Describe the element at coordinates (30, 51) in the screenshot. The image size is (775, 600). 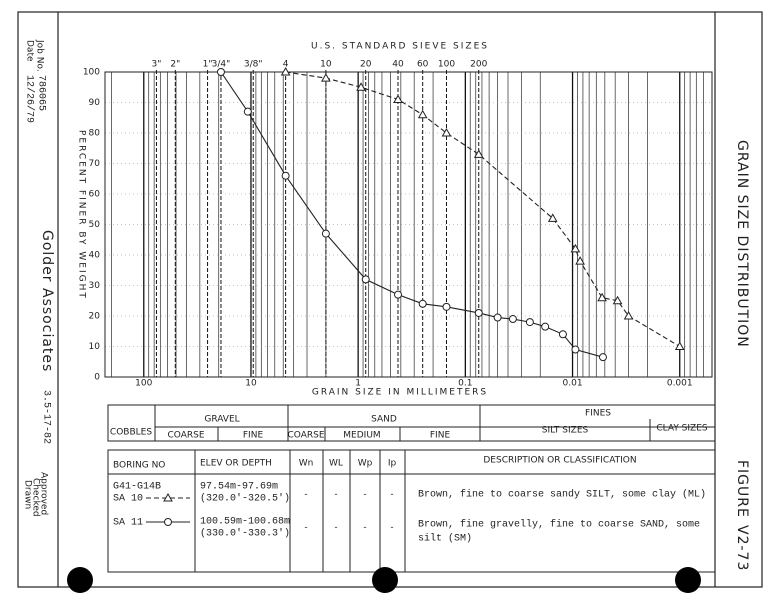
I see `date-label: Date` at that location.